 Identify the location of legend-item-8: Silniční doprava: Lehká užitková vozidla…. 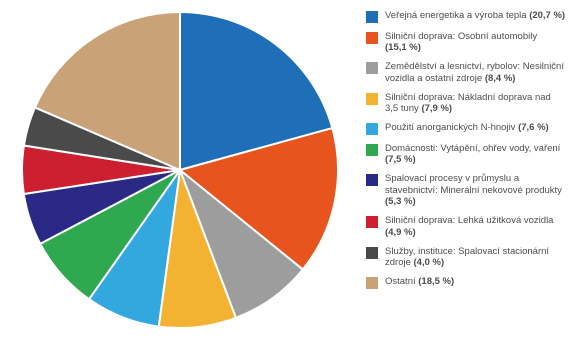
(466, 226).